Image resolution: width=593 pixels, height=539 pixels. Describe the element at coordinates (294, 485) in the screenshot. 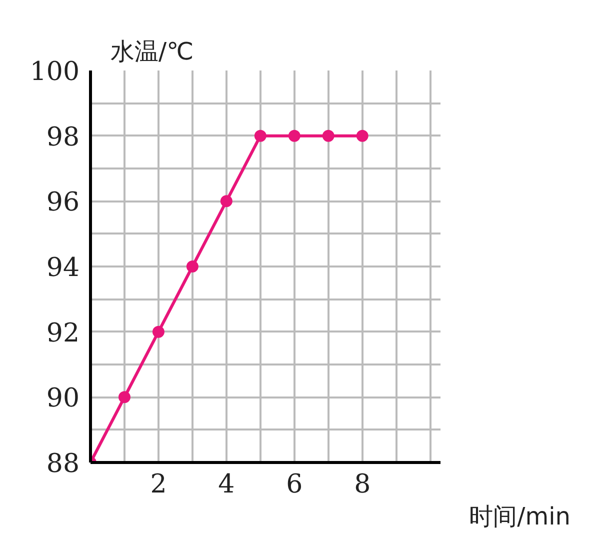

I see `x-tick-label: 6` at that location.